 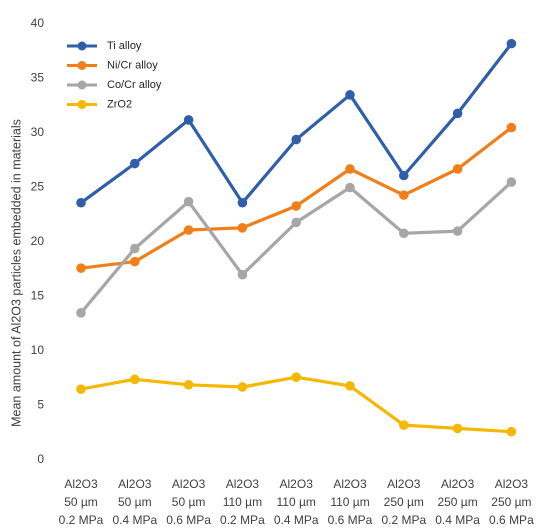 I want to click on y-tick-label: 10, so click(x=38, y=350).